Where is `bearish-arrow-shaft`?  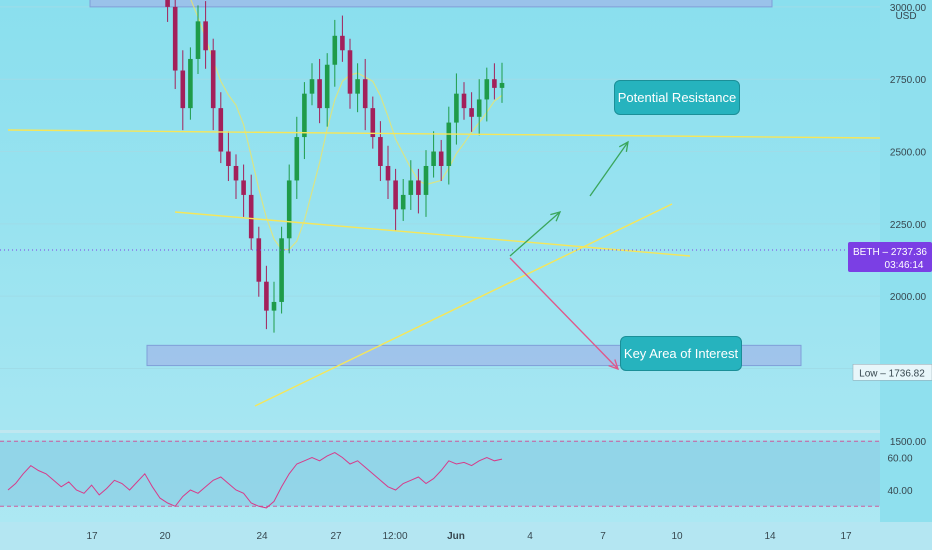 bearish-arrow-shaft is located at coordinates (564, 313).